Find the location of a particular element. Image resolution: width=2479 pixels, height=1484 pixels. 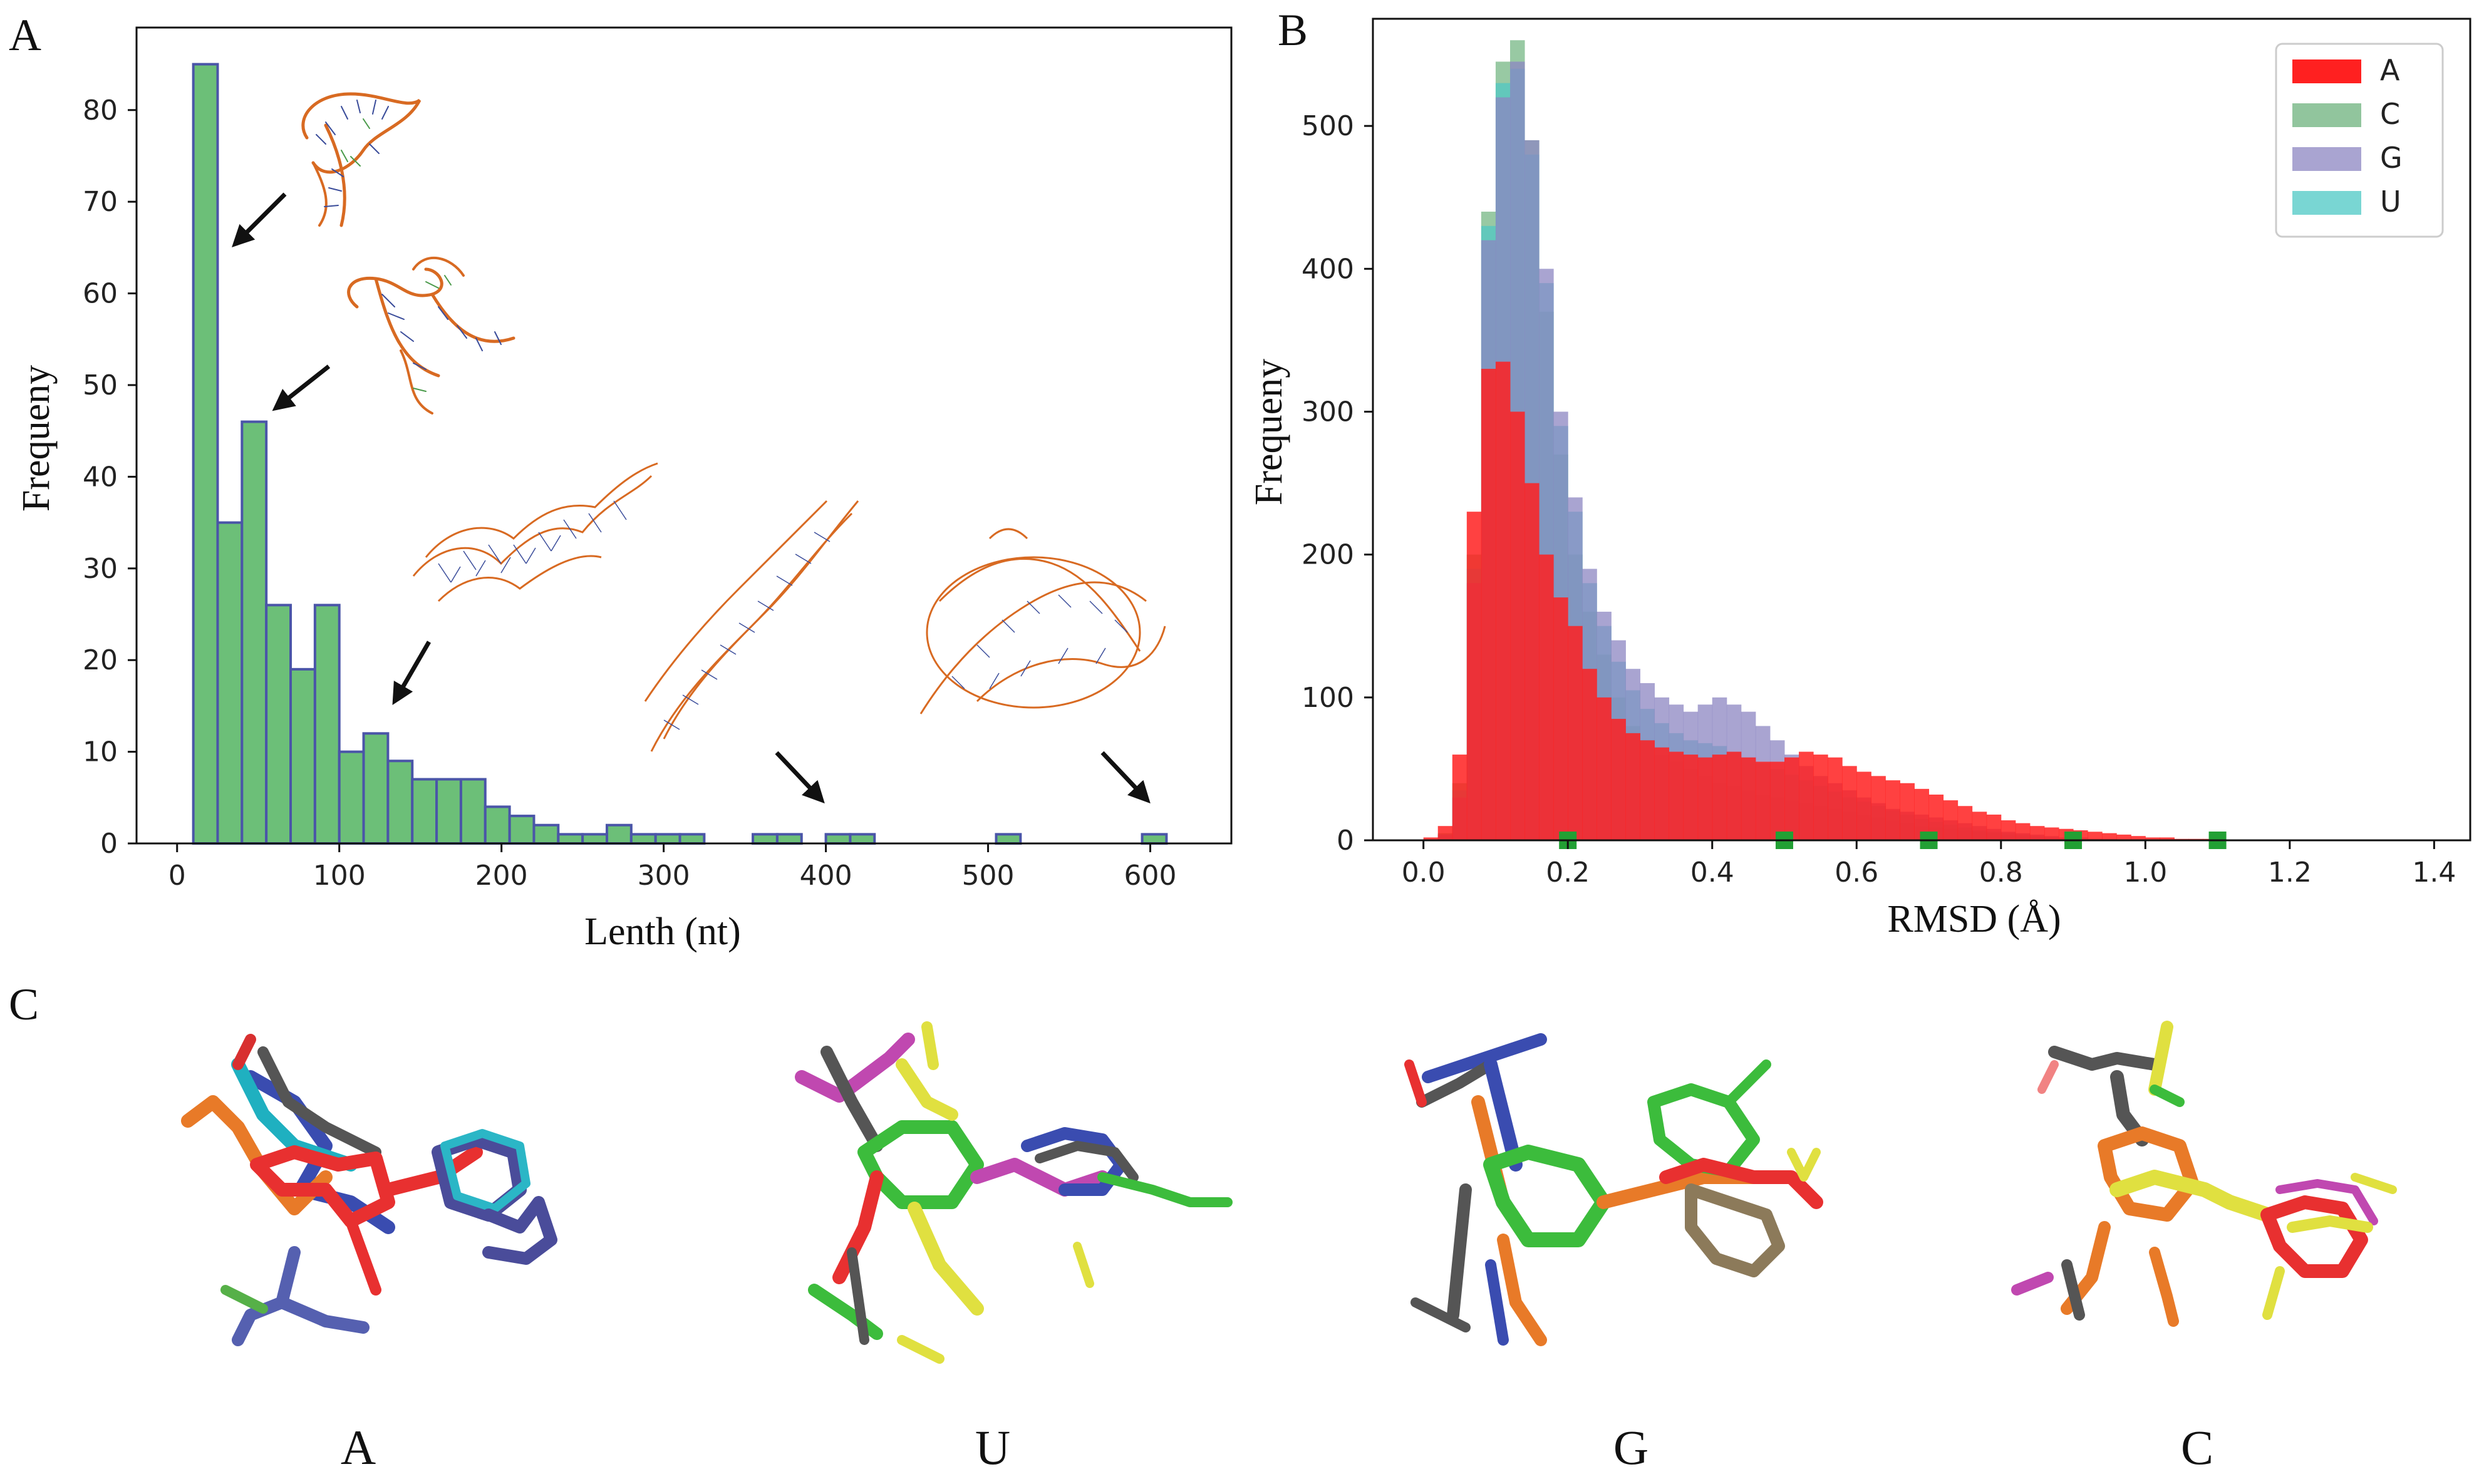

x-tick-label: 200 is located at coordinates (502, 876).